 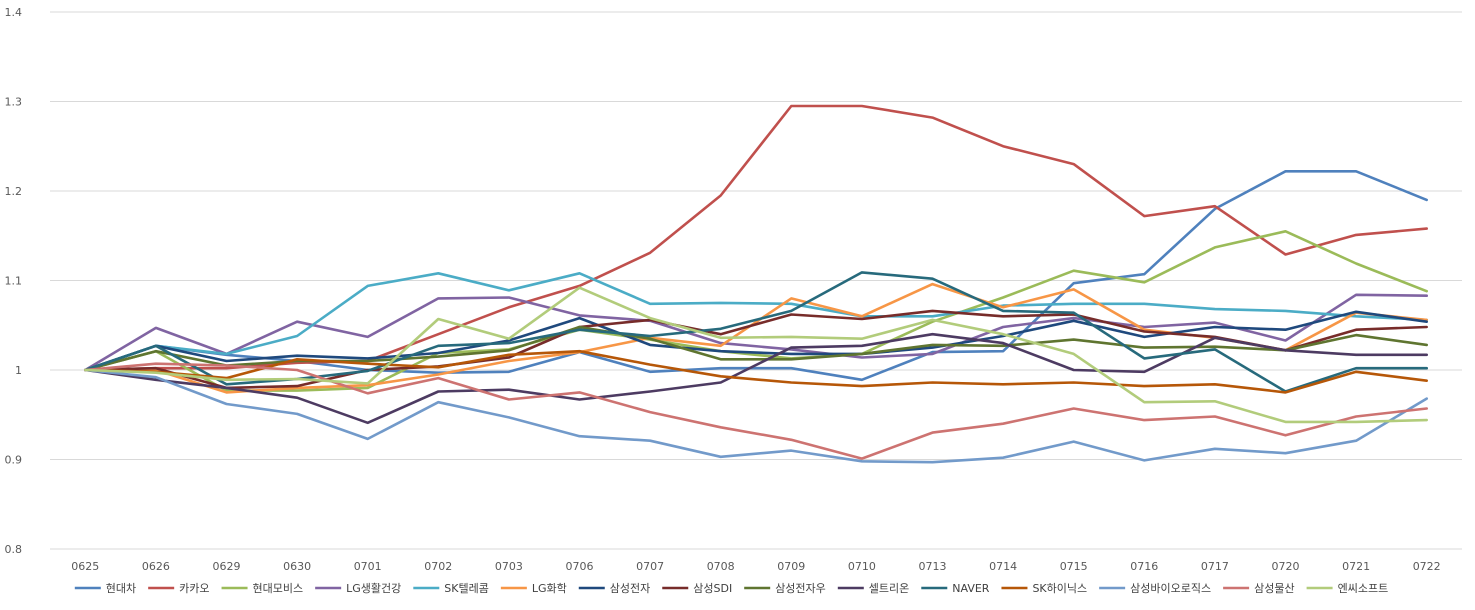 What do you see at coordinates (630, 588) in the screenshot?
I see `legend-label: 삼성전자` at bounding box center [630, 588].